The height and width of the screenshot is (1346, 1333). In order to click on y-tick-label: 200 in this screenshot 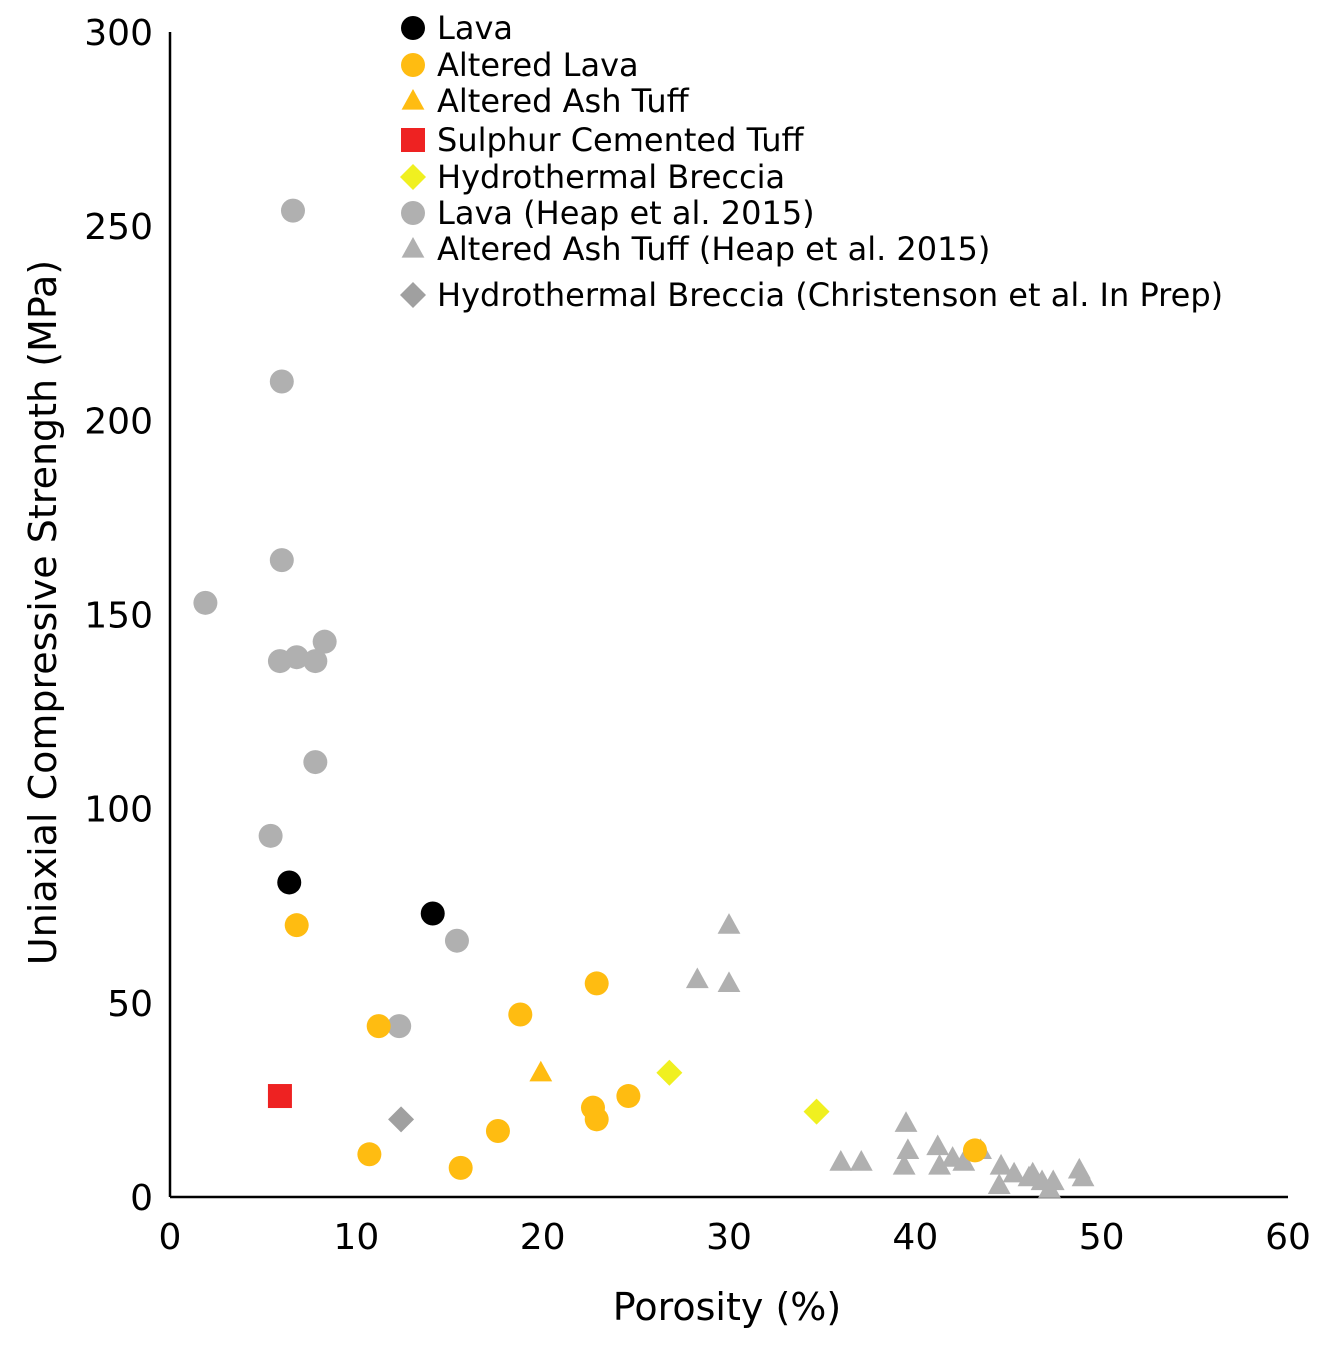, I will do `click(118, 421)`.